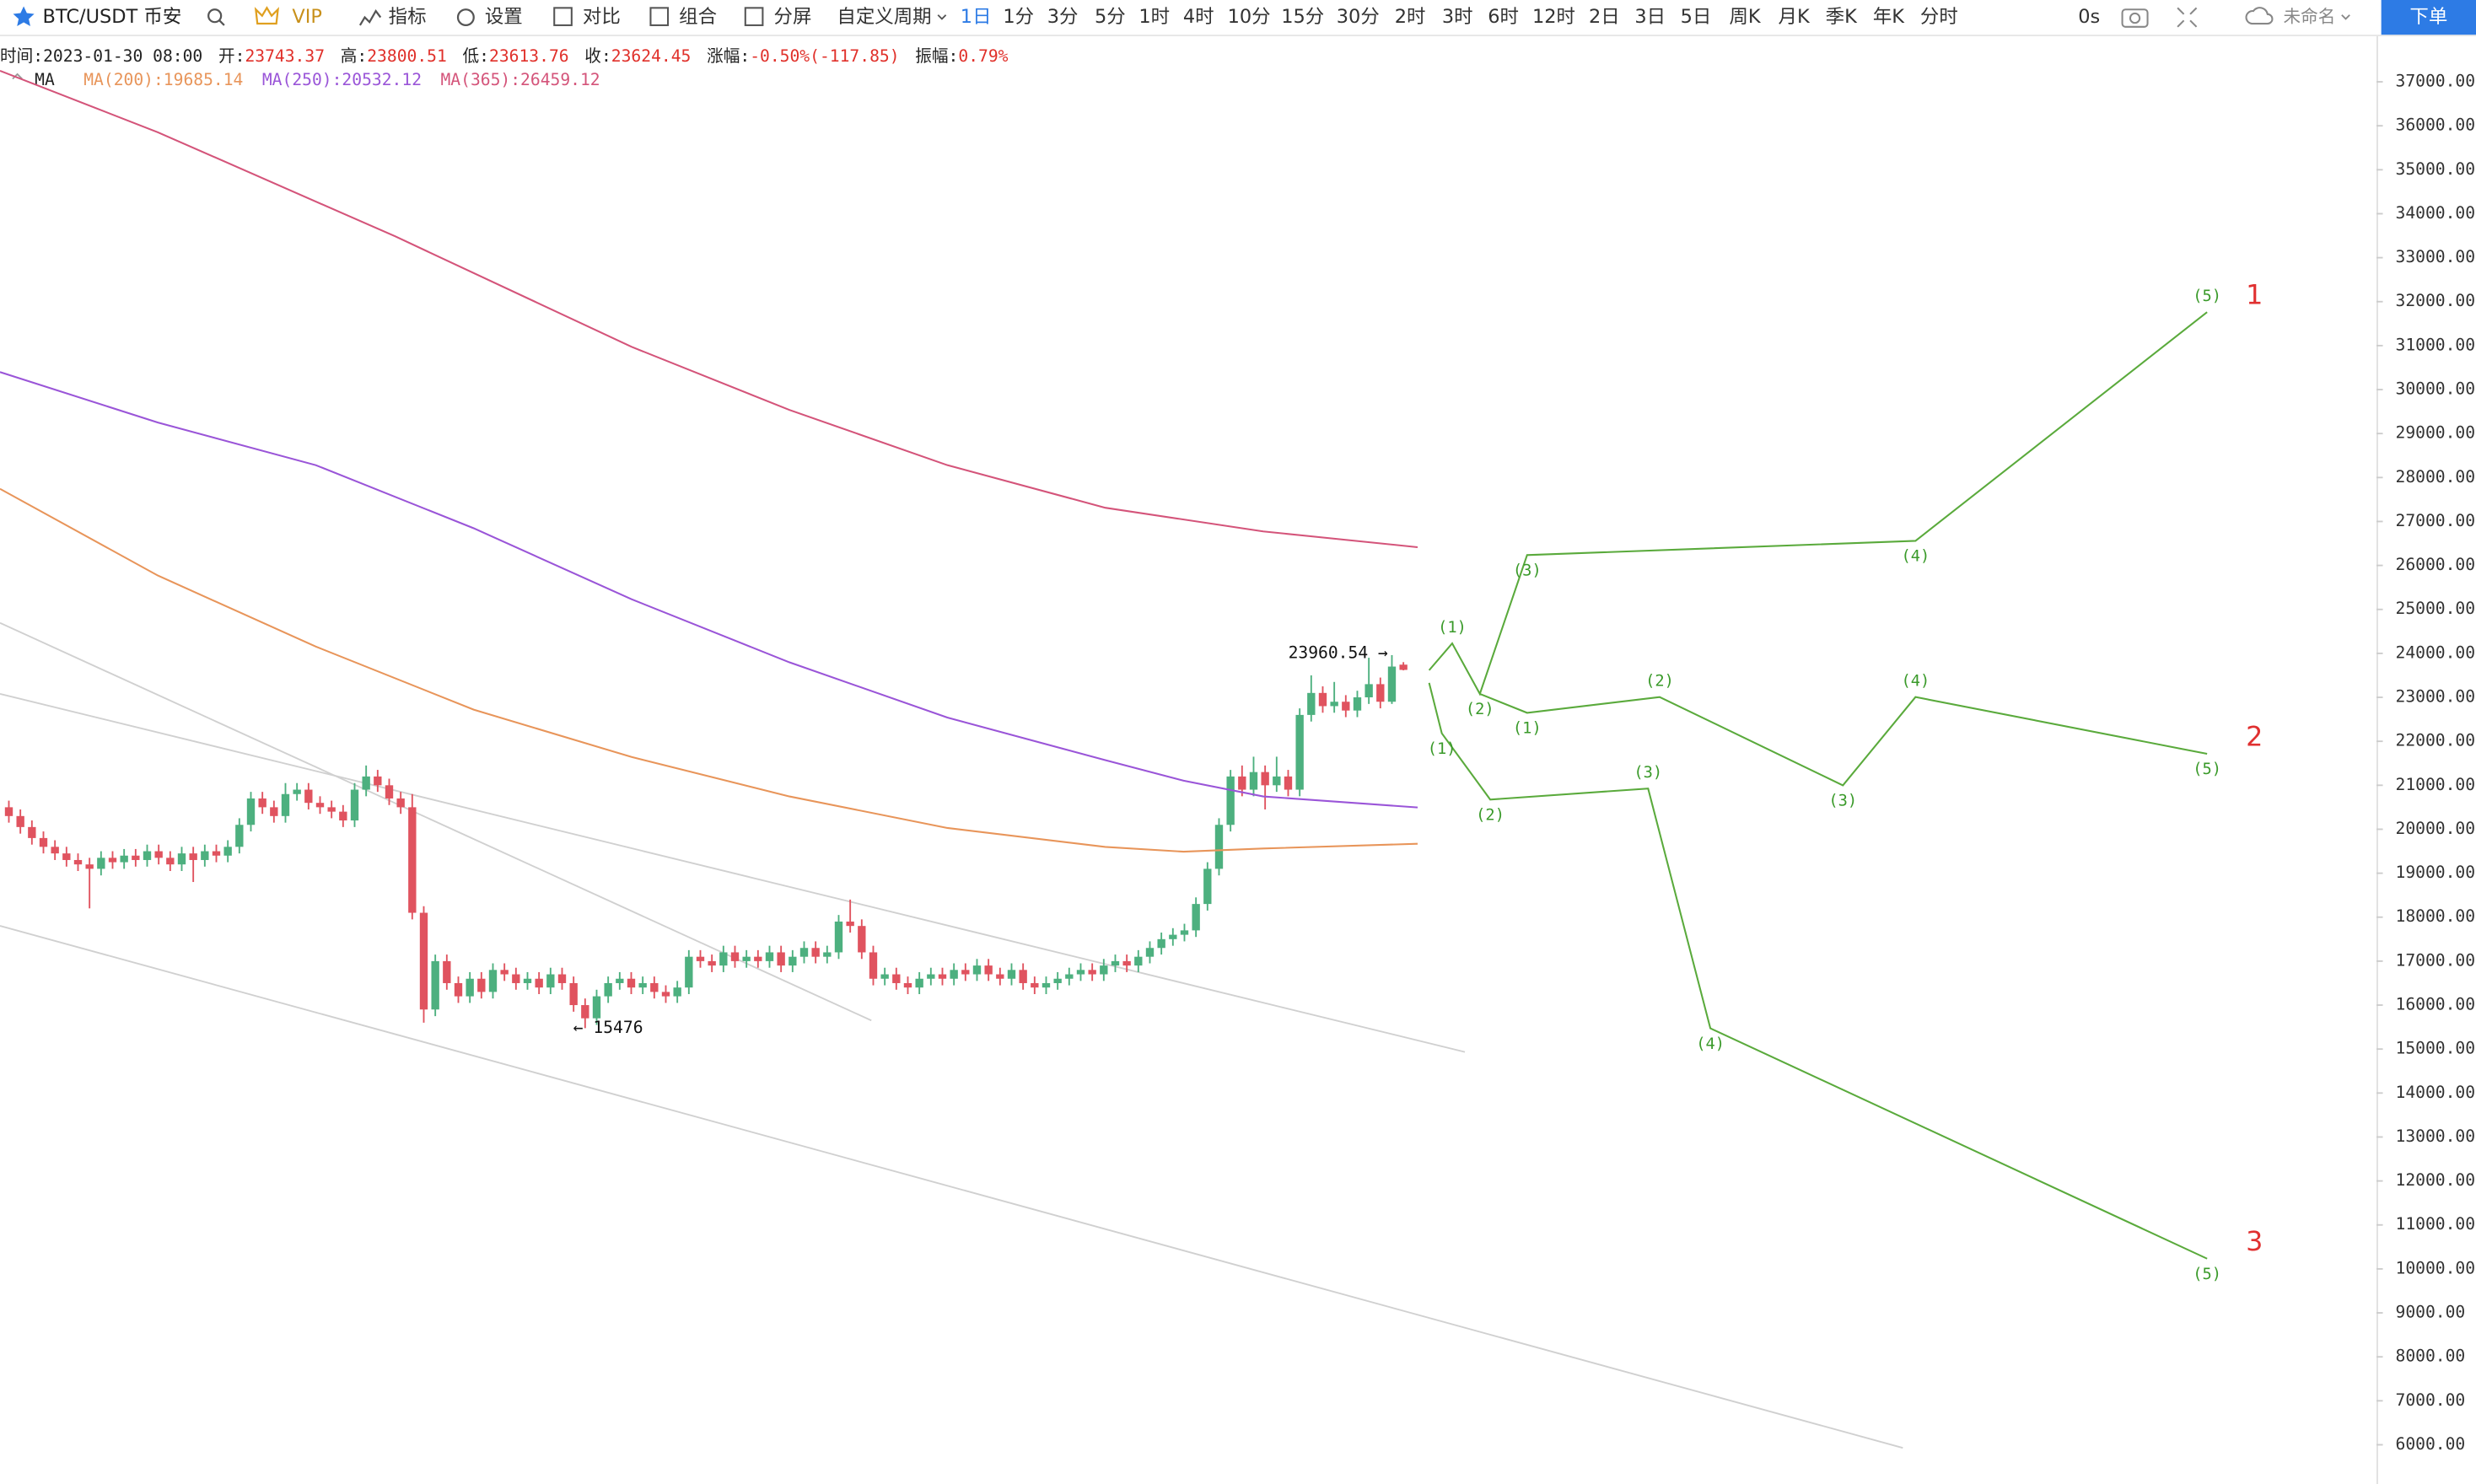  What do you see at coordinates (793, 17) in the screenshot?
I see `toolbar-item: 分屏` at bounding box center [793, 17].